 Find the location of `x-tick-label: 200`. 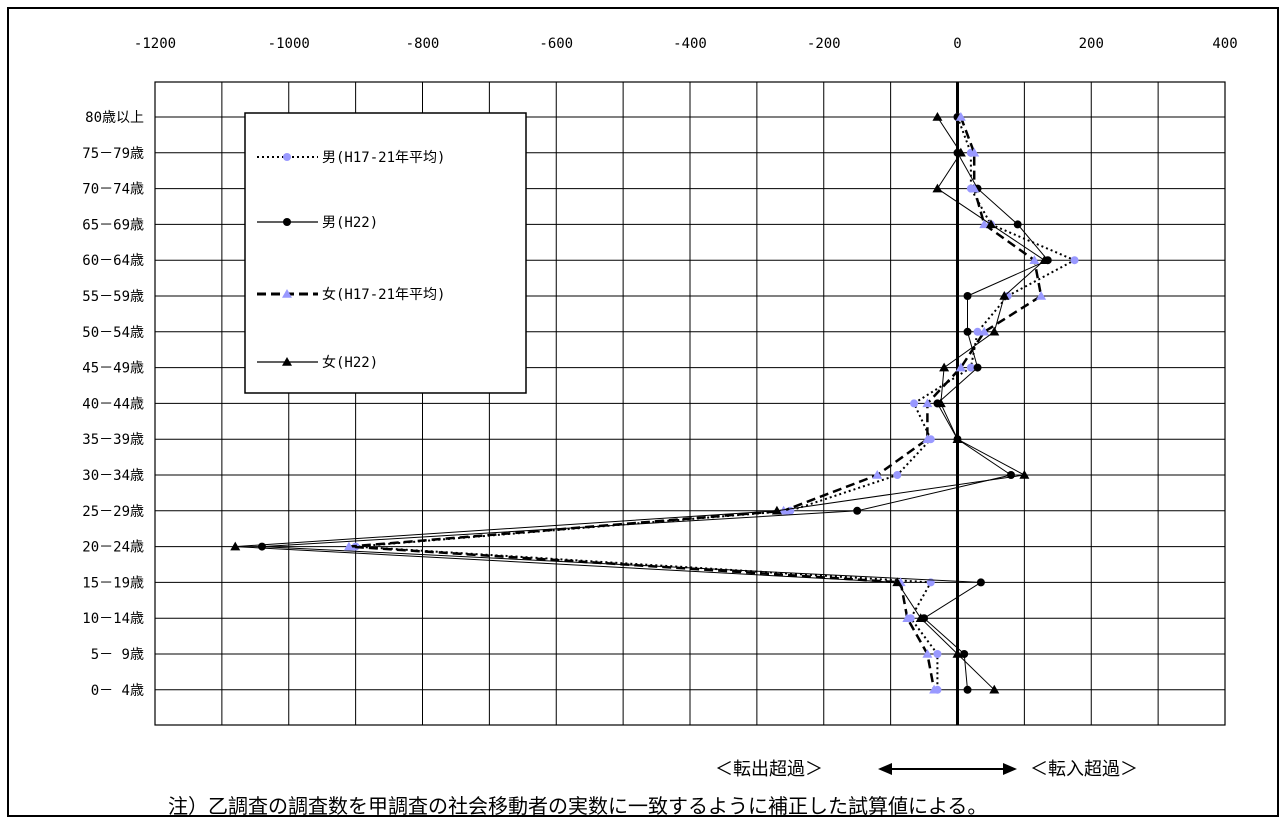

x-tick-label: 200 is located at coordinates (1091, 44).